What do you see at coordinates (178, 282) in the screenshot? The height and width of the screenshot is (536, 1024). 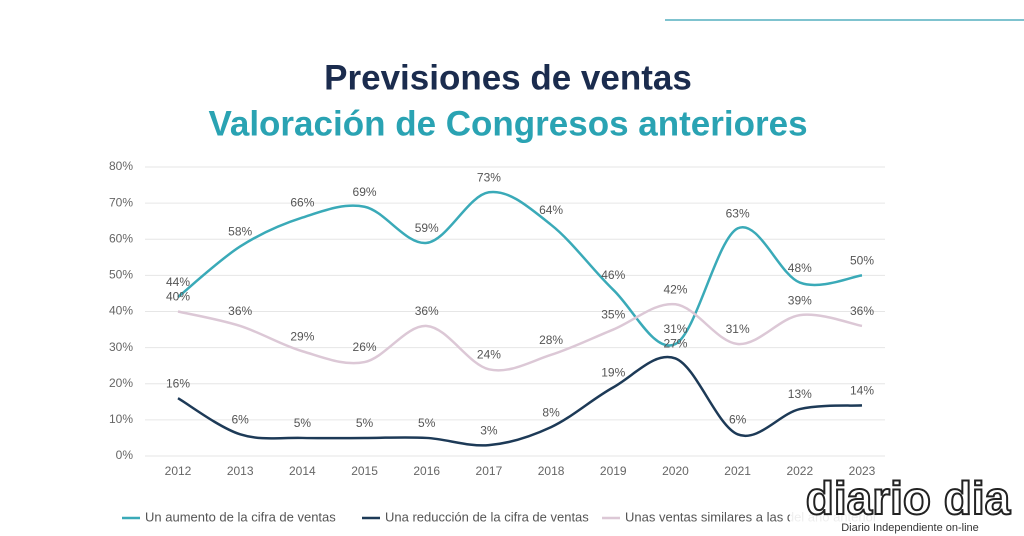 I see `data-label: 44%` at bounding box center [178, 282].